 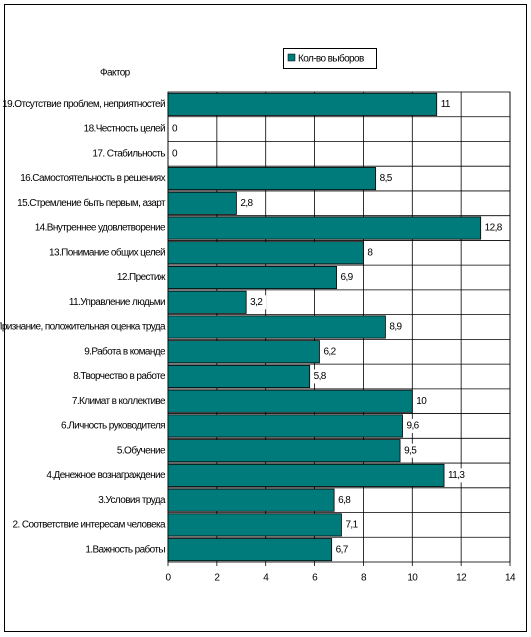 I want to click on x-tick-label: 12, so click(x=461, y=578).